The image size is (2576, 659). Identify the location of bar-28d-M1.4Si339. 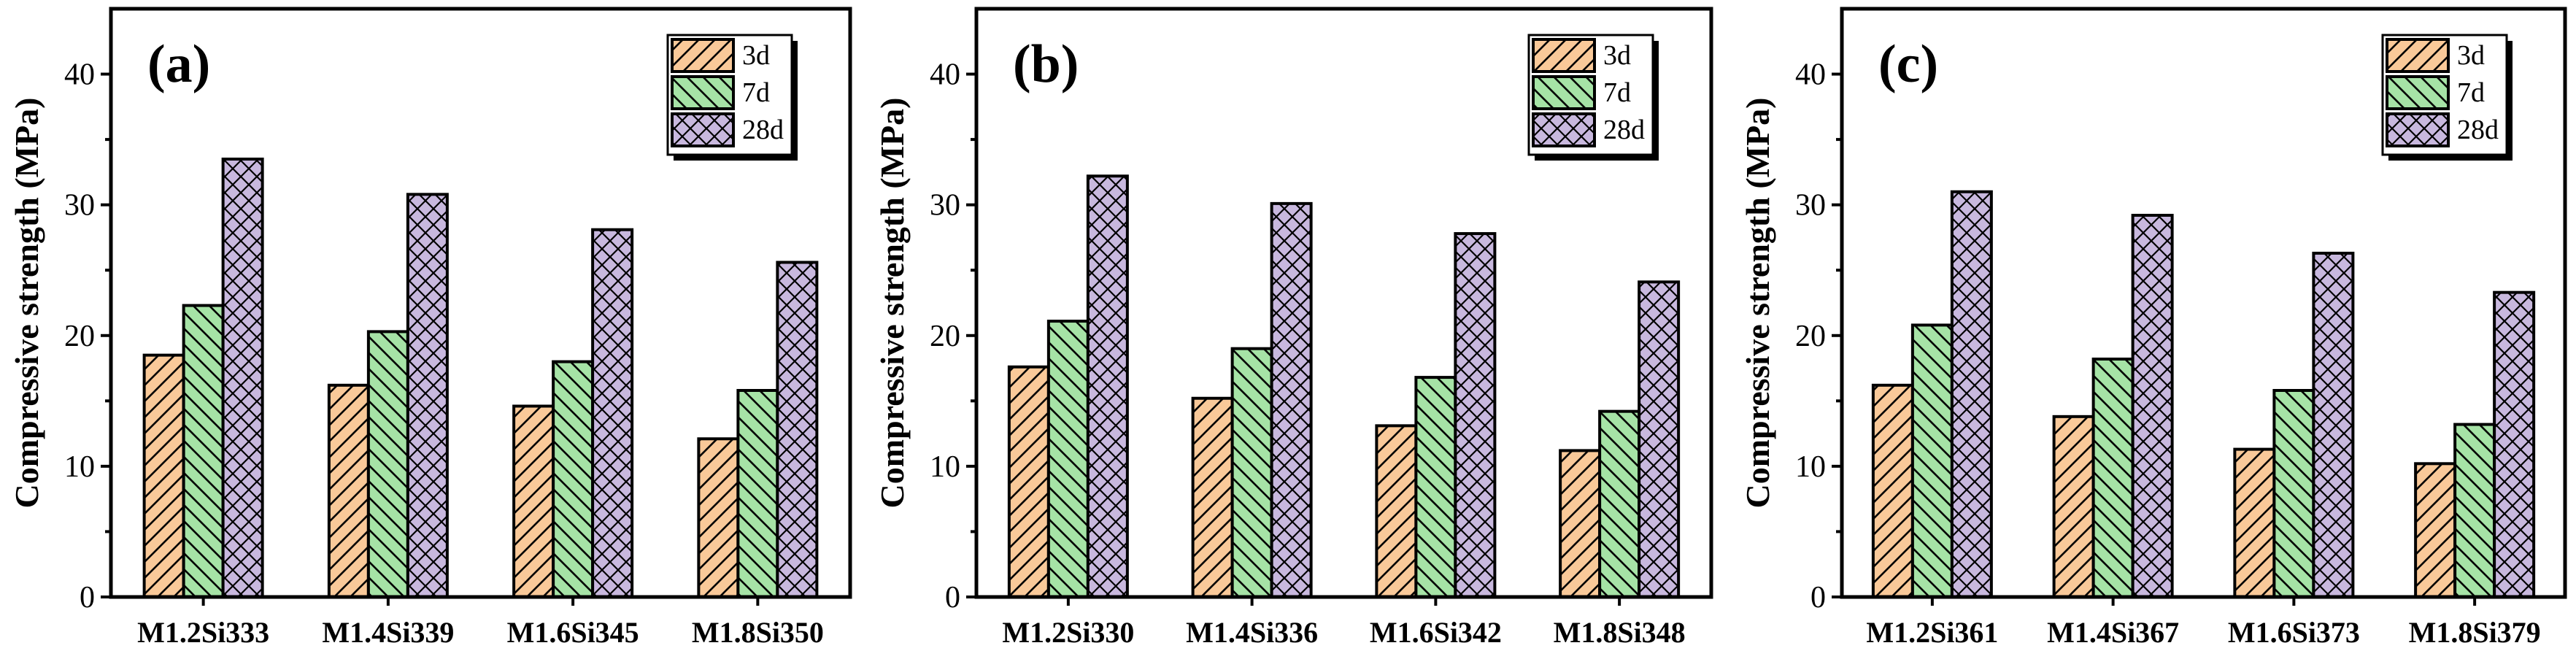
(427, 395).